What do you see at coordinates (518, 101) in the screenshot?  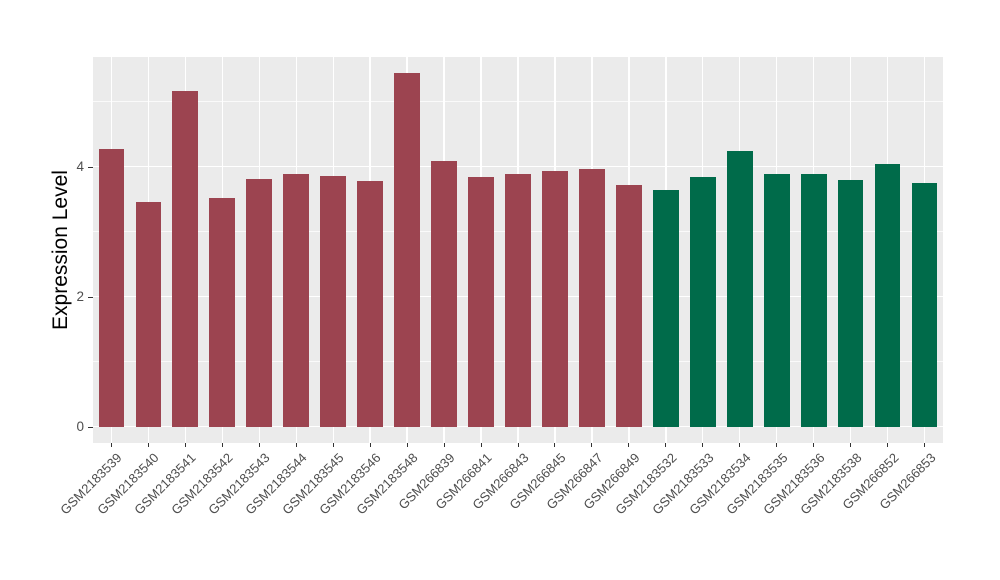 I see `minor-gridline` at bounding box center [518, 101].